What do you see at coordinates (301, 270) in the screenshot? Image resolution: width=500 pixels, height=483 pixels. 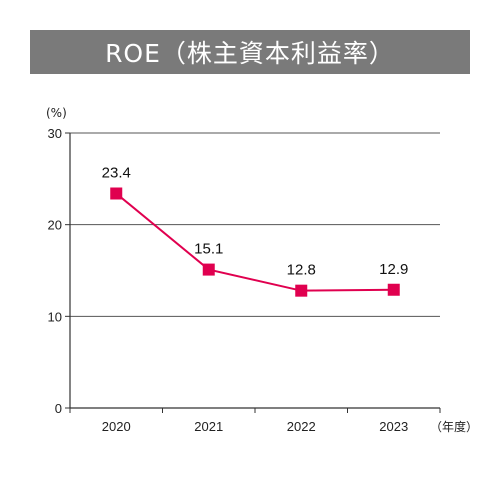 I see `data-label-2022: 12.8` at bounding box center [301, 270].